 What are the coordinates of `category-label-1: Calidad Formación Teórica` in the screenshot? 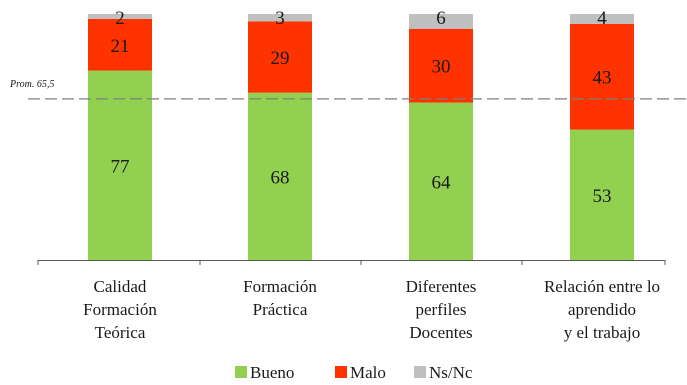 It's located at (120, 309).